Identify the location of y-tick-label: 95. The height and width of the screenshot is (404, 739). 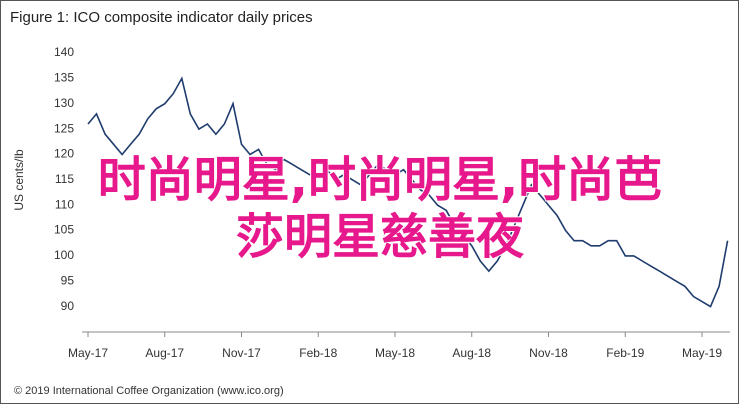
(68, 280).